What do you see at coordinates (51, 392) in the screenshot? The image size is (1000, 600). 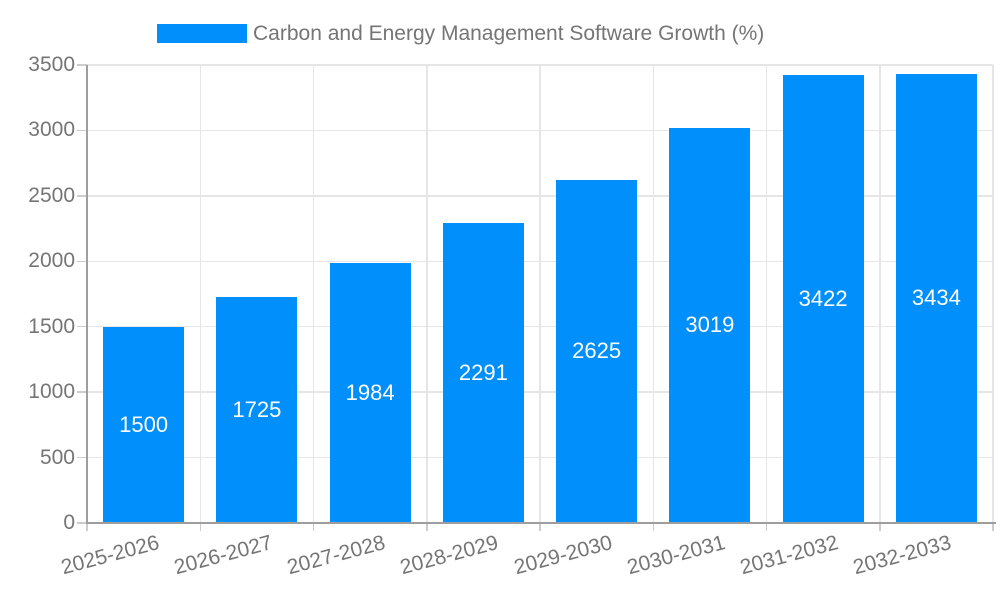 I see `y-axis-tick-label: 1000` at bounding box center [51, 392].